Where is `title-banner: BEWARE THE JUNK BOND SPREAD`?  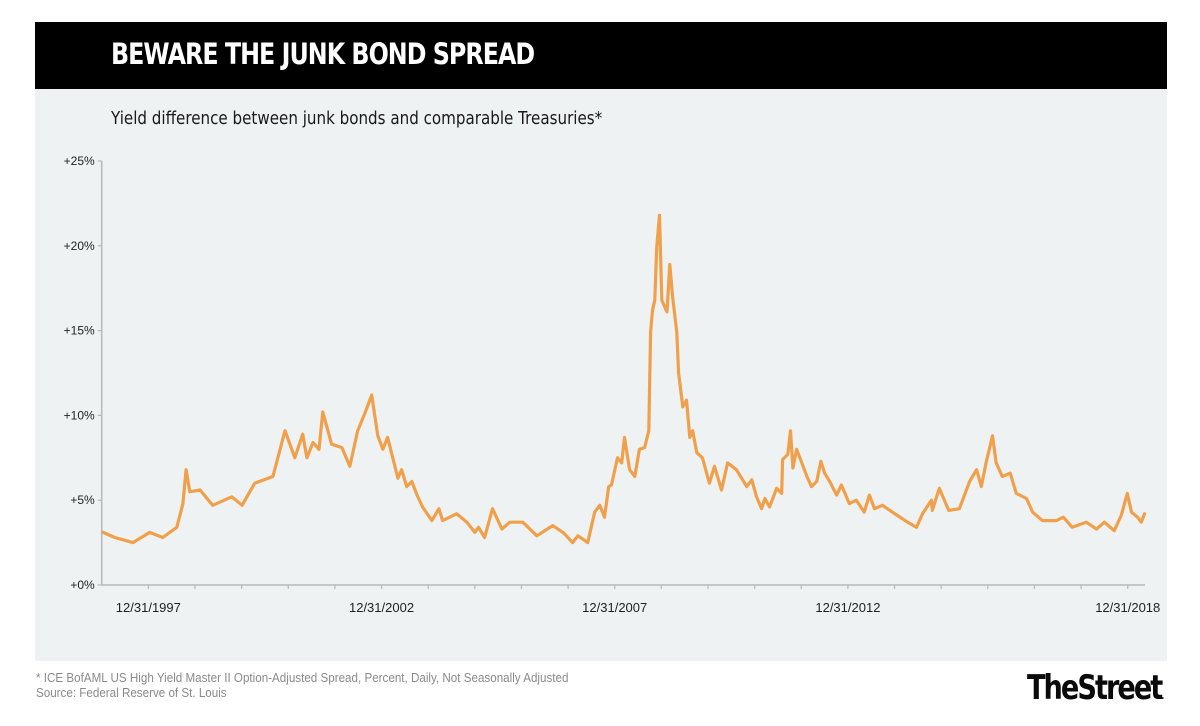
title-banner: BEWARE THE JUNK BOND SPREAD is located at coordinates (601, 55).